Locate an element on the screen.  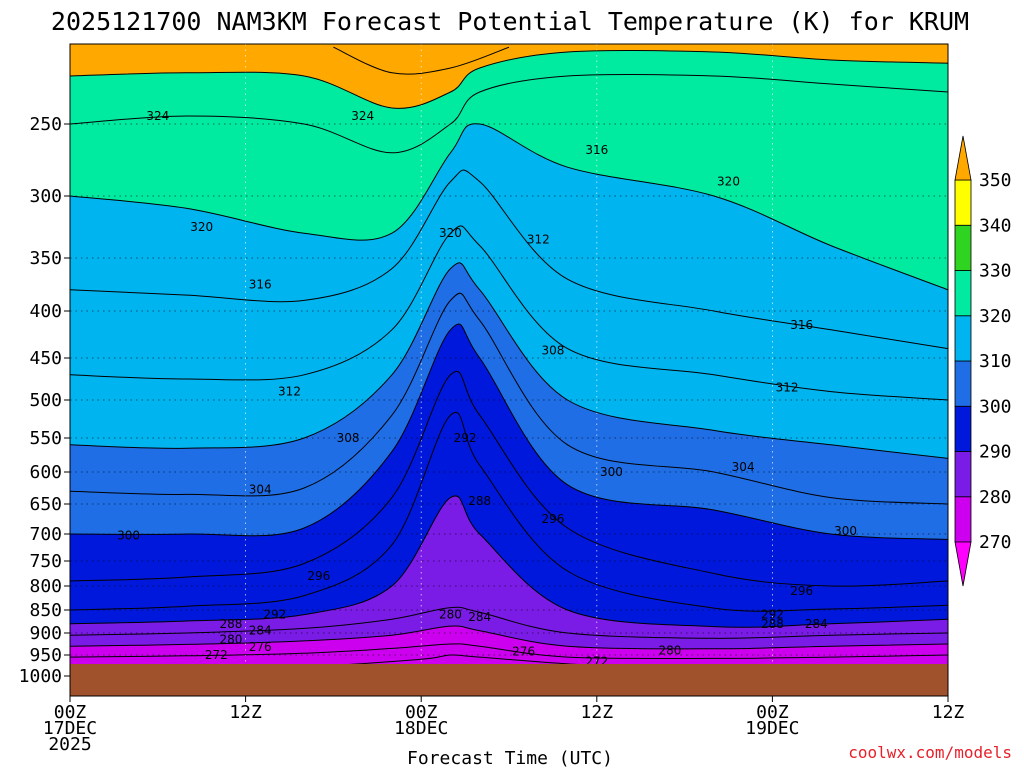
contour-label-304-14: 304 is located at coordinates (743, 467).